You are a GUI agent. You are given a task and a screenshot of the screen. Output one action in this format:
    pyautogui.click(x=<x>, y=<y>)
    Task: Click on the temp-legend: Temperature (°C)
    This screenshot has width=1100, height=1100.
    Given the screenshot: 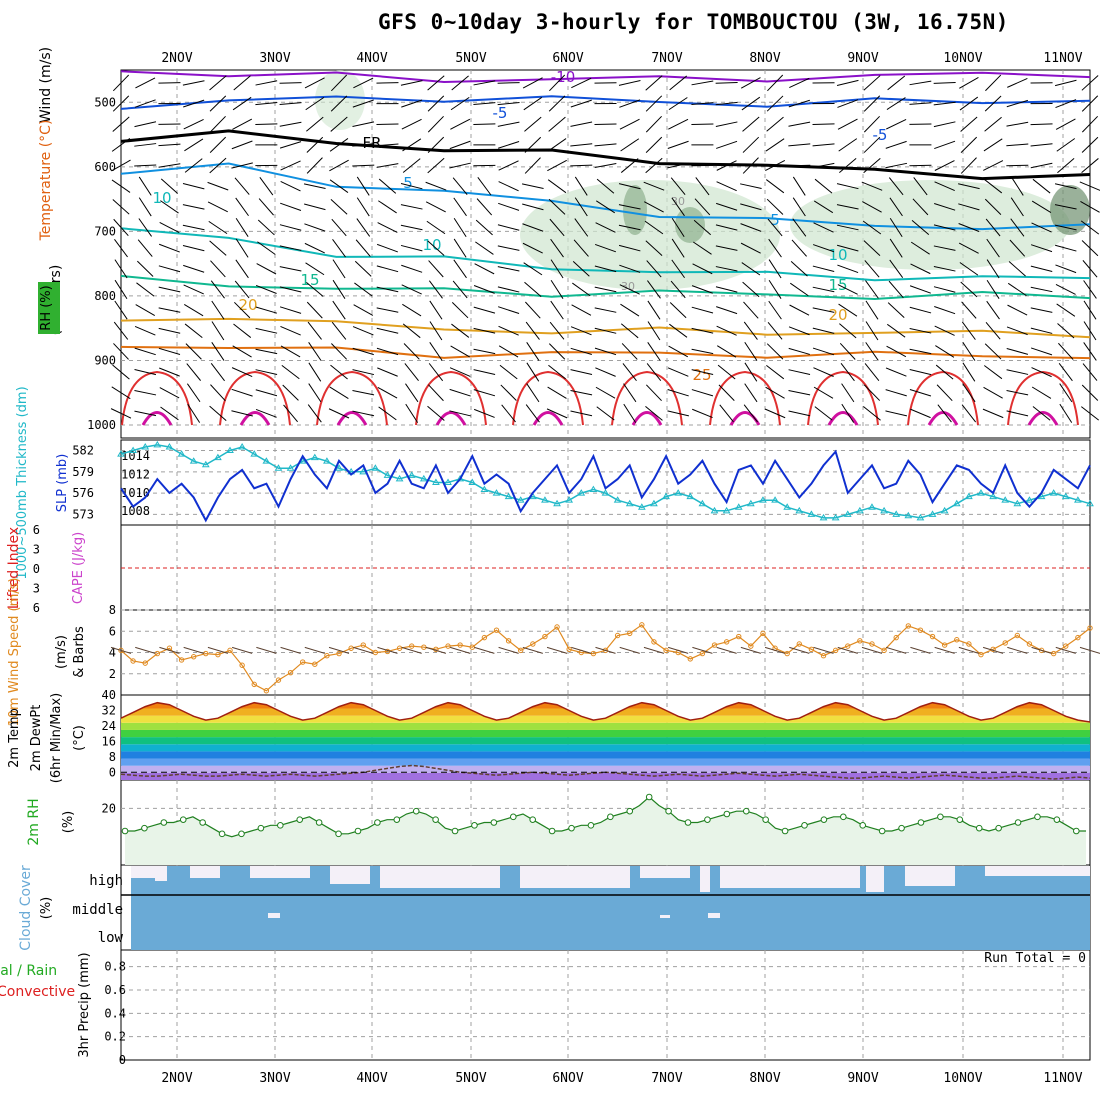 What is the action you would take?
    pyautogui.click(x=46, y=181)
    